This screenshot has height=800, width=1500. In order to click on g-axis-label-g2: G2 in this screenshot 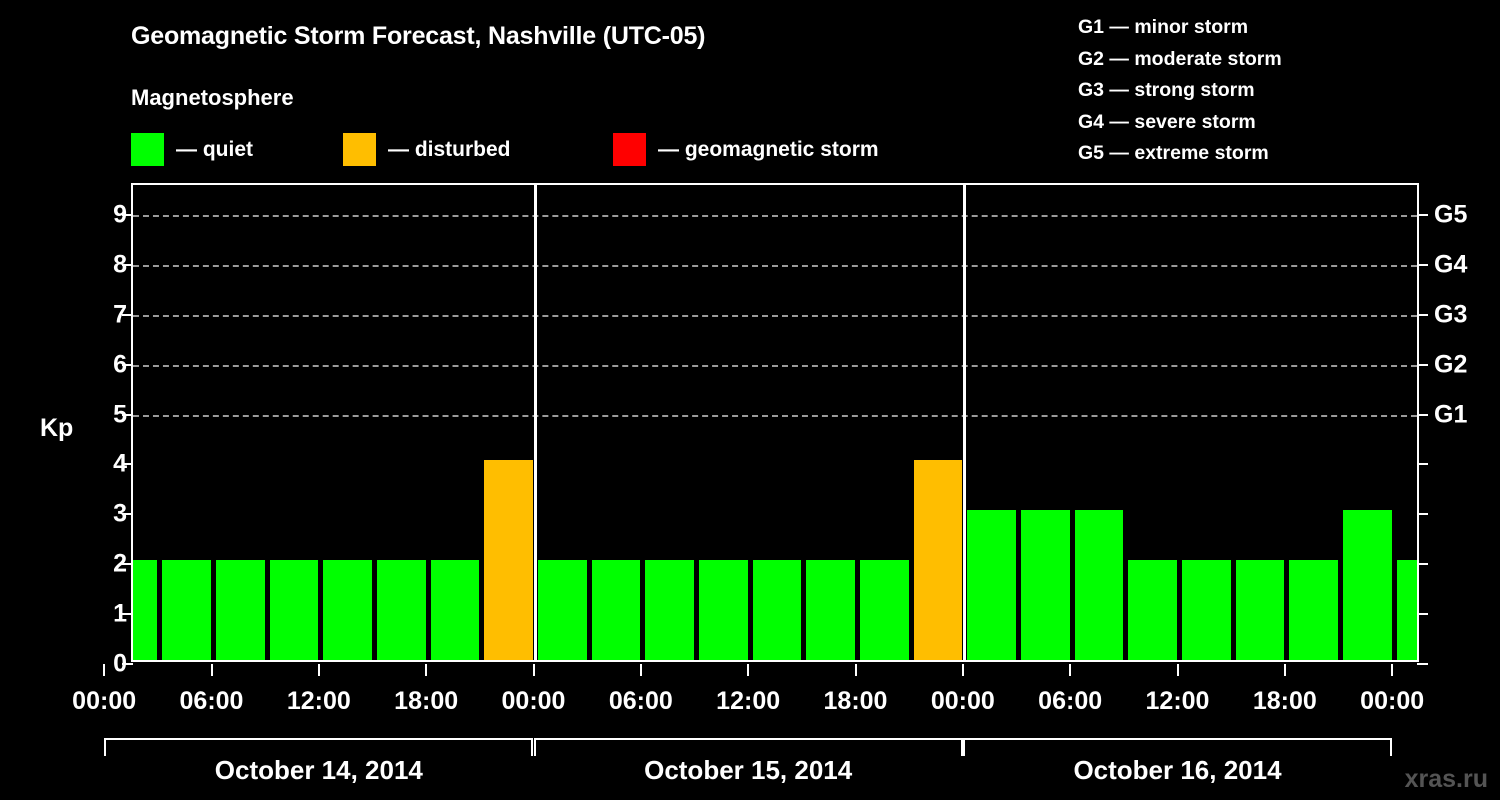, I will do `click(1451, 364)`.